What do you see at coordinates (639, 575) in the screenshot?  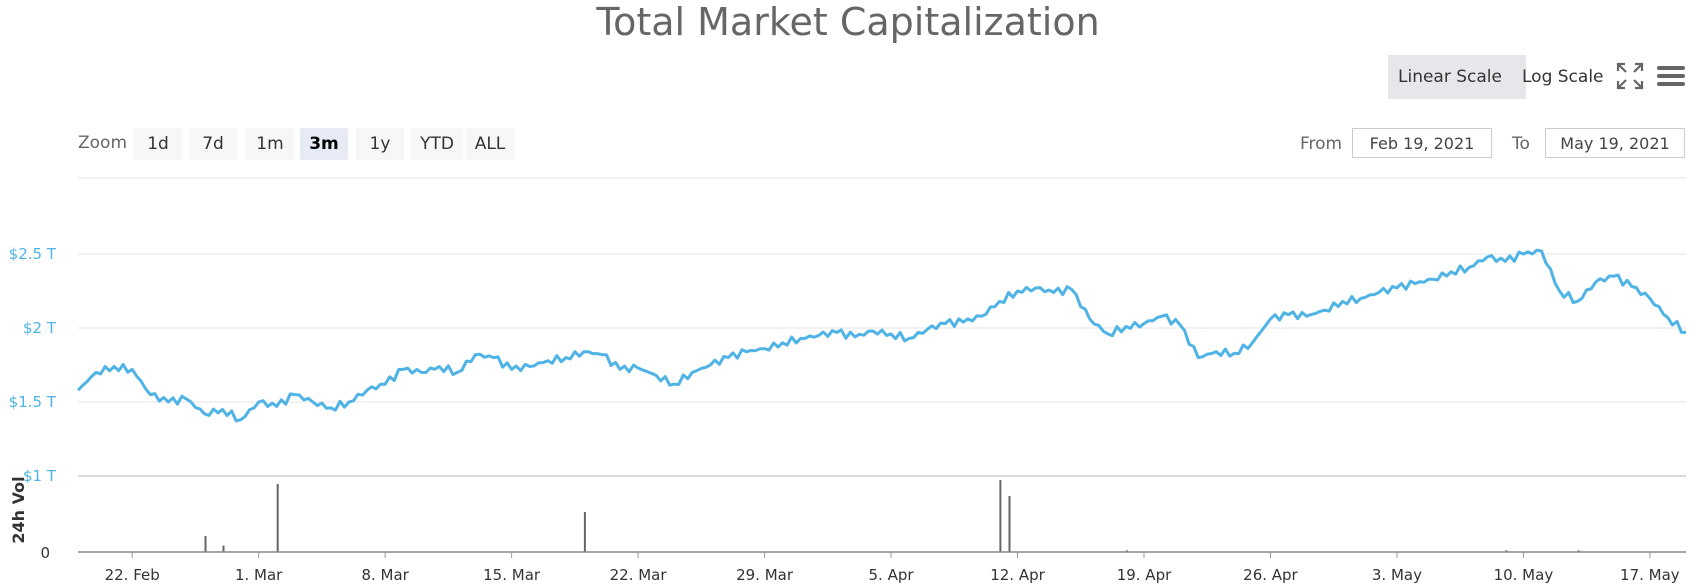 I see `x-tick-label: 22. Mar` at bounding box center [639, 575].